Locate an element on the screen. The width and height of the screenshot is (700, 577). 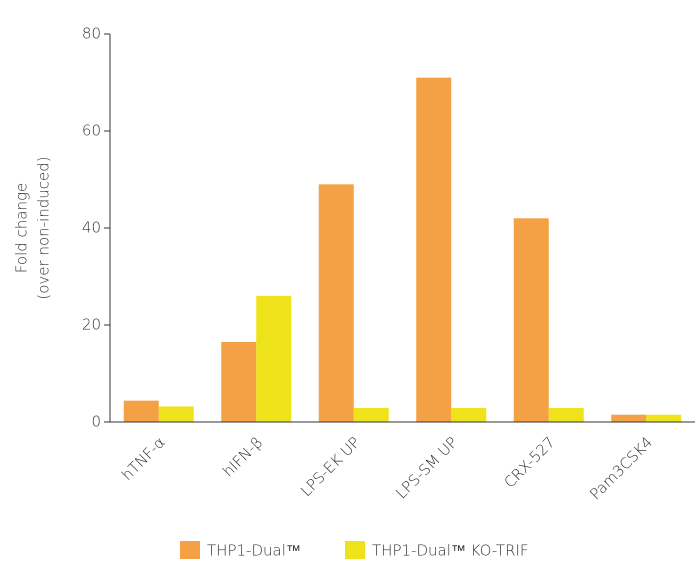
y-tick-label: 60 is located at coordinates (91, 131).